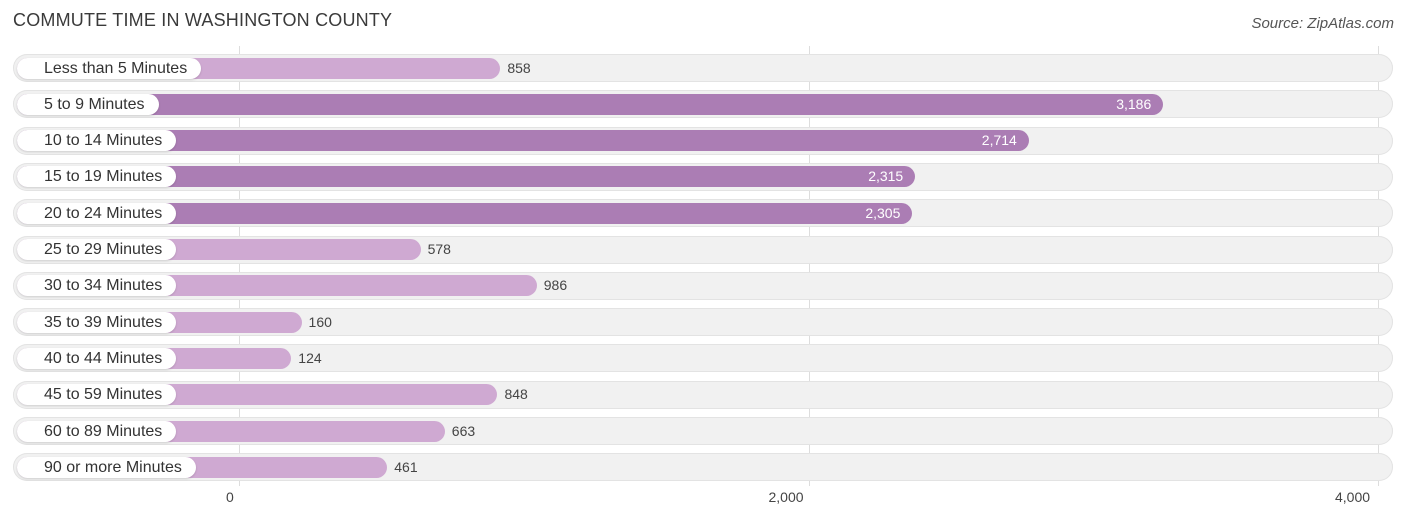  Describe the element at coordinates (1322, 23) in the screenshot. I see `source-note: Source: ZipAtlas.com` at that location.